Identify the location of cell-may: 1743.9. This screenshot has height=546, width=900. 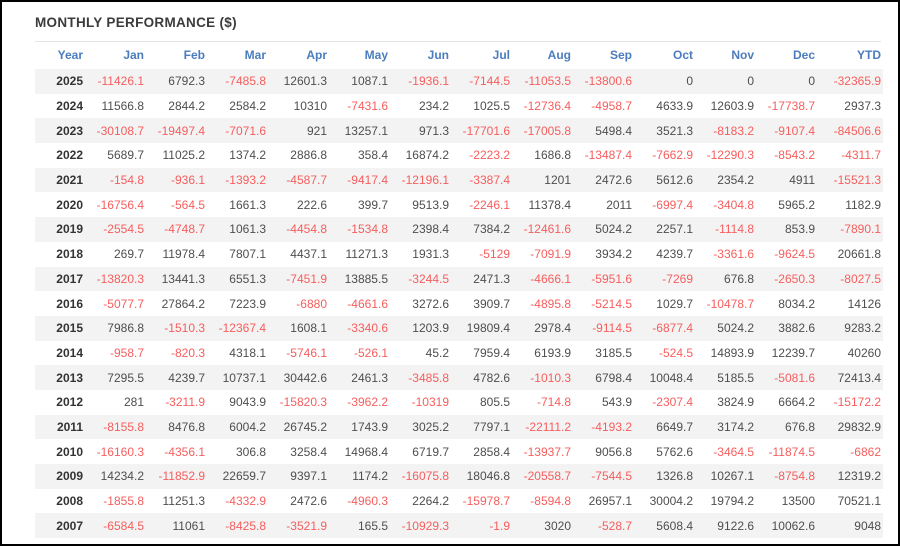
(359, 427).